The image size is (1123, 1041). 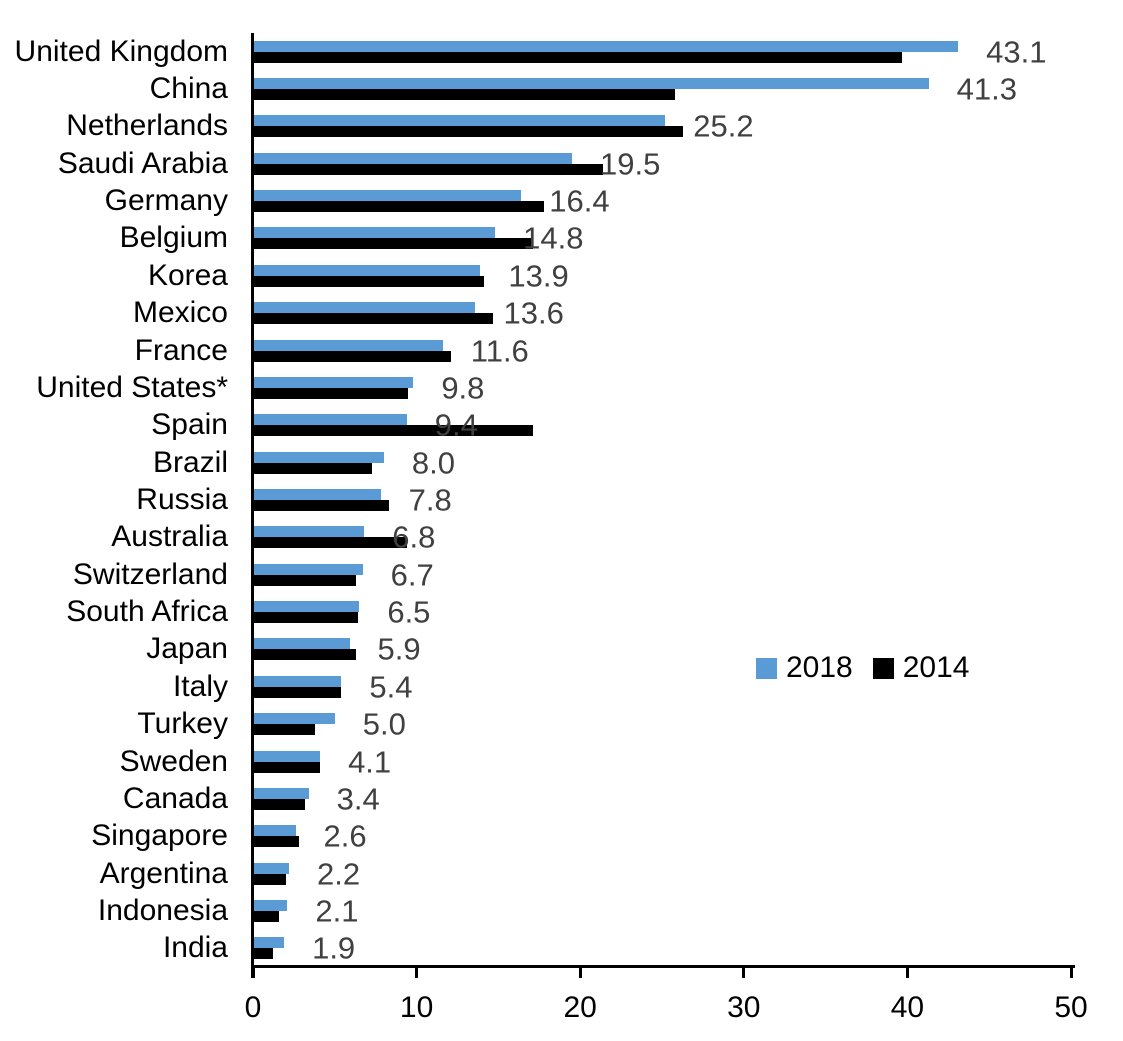 What do you see at coordinates (147, 126) in the screenshot?
I see `category-label: Netherlands` at bounding box center [147, 126].